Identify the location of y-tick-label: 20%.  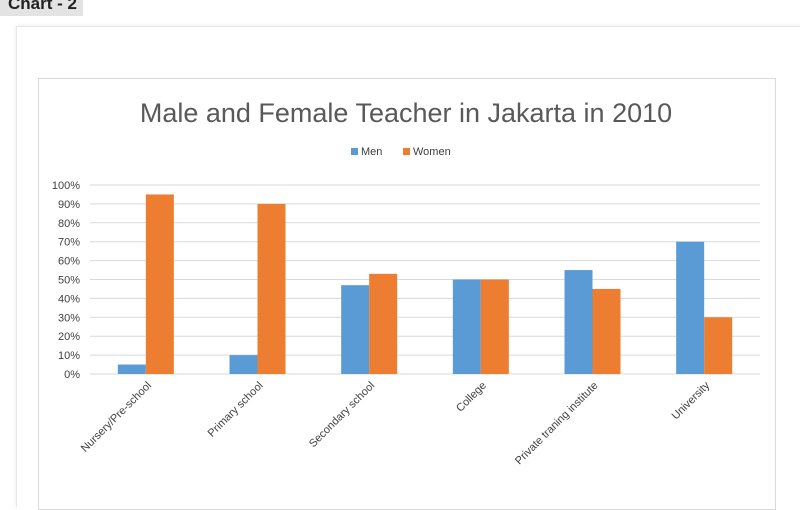
(69, 337).